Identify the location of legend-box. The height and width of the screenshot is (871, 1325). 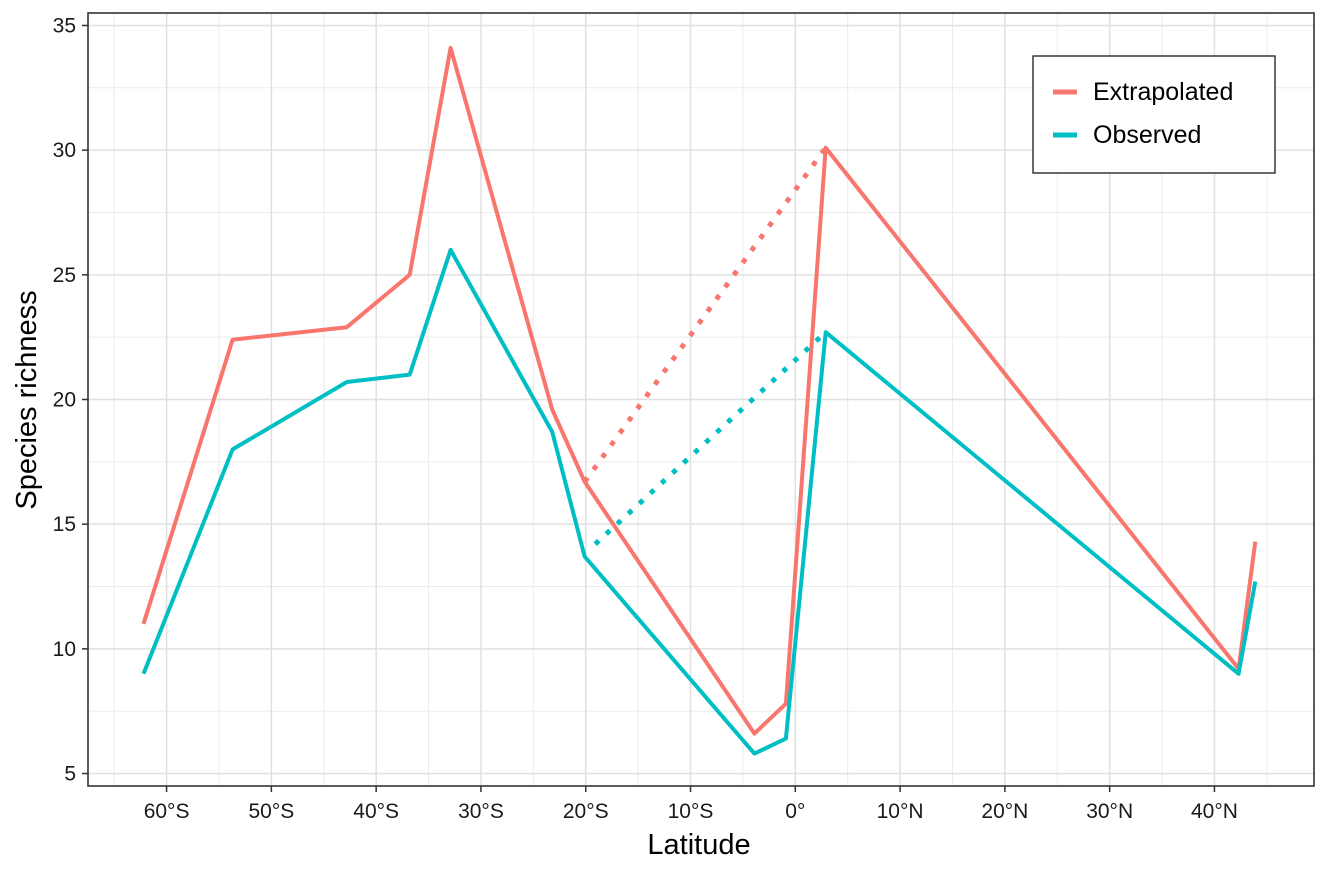
(1154, 114).